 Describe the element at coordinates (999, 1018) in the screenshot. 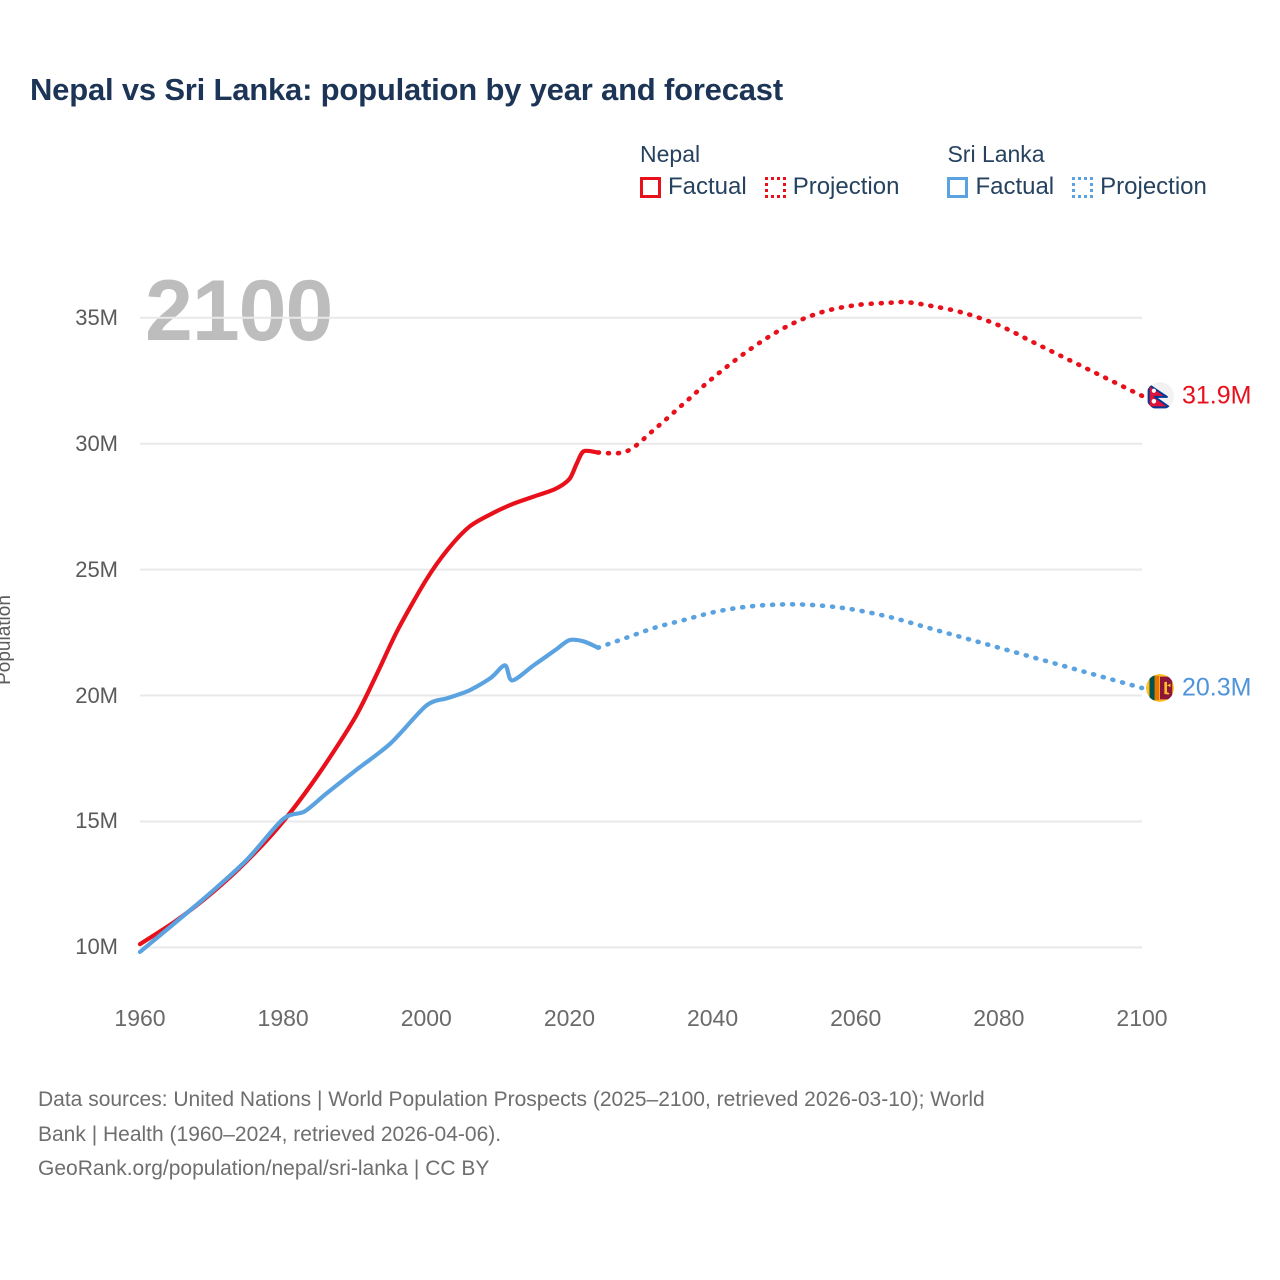

I see `x-axis-tick-label: 2080` at that location.